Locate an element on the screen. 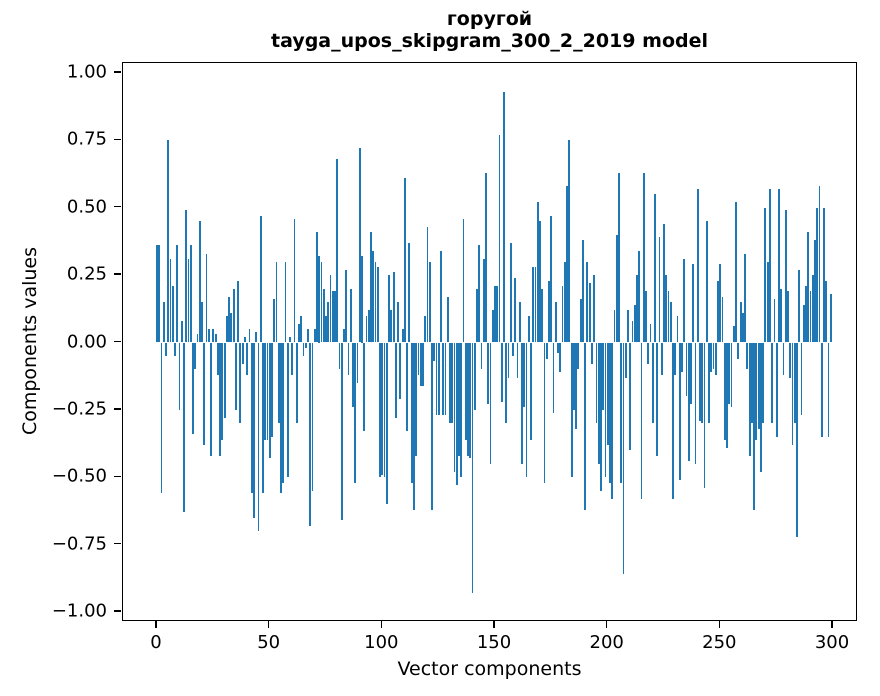  x-tick-label: 250 is located at coordinates (719, 642).